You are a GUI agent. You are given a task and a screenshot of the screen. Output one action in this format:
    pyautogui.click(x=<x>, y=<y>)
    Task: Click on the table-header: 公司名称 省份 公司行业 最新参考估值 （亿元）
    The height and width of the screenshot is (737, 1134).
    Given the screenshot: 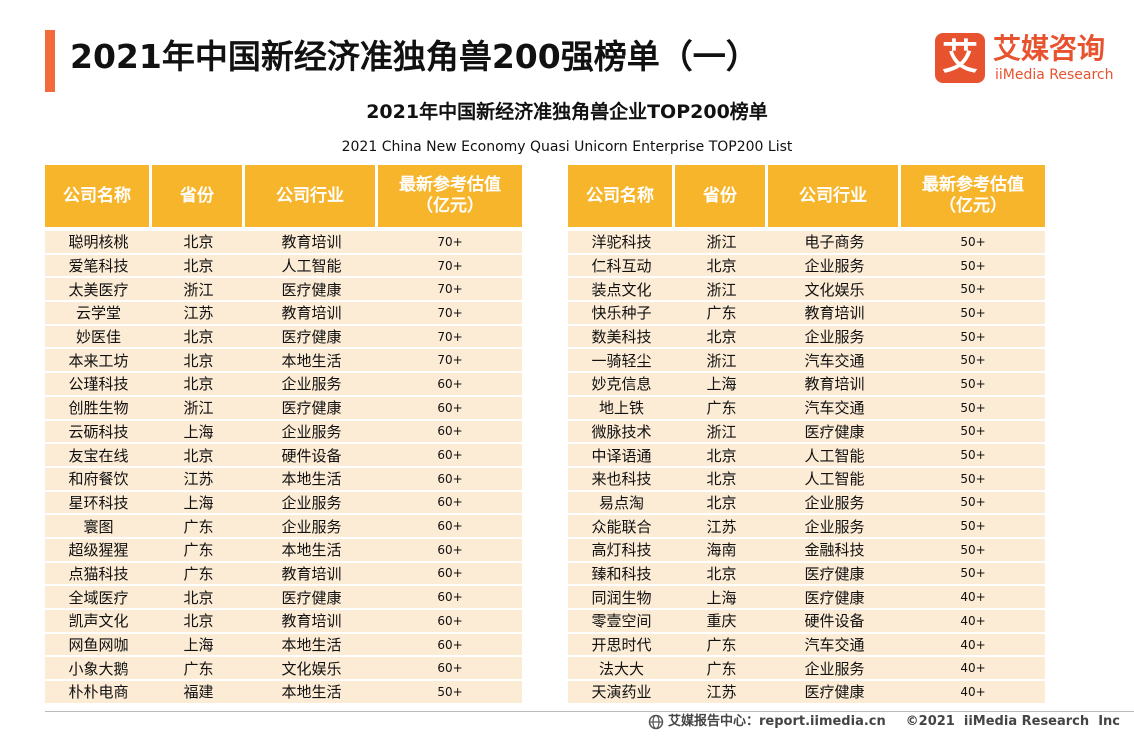 What is the action you would take?
    pyautogui.click(x=283, y=196)
    